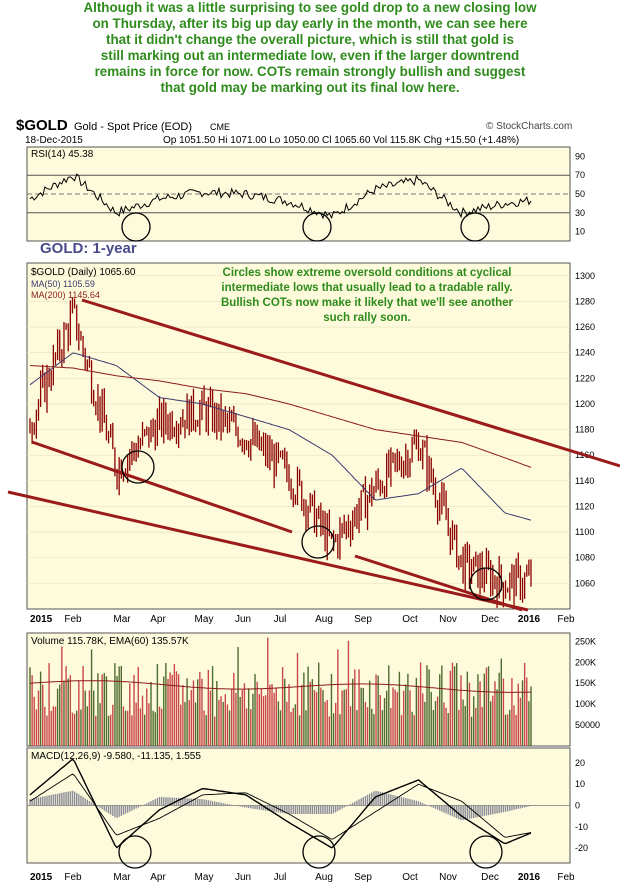 The height and width of the screenshot is (895, 620). What do you see at coordinates (580, 213) in the screenshot?
I see `rsi-tick-label: 30` at bounding box center [580, 213].